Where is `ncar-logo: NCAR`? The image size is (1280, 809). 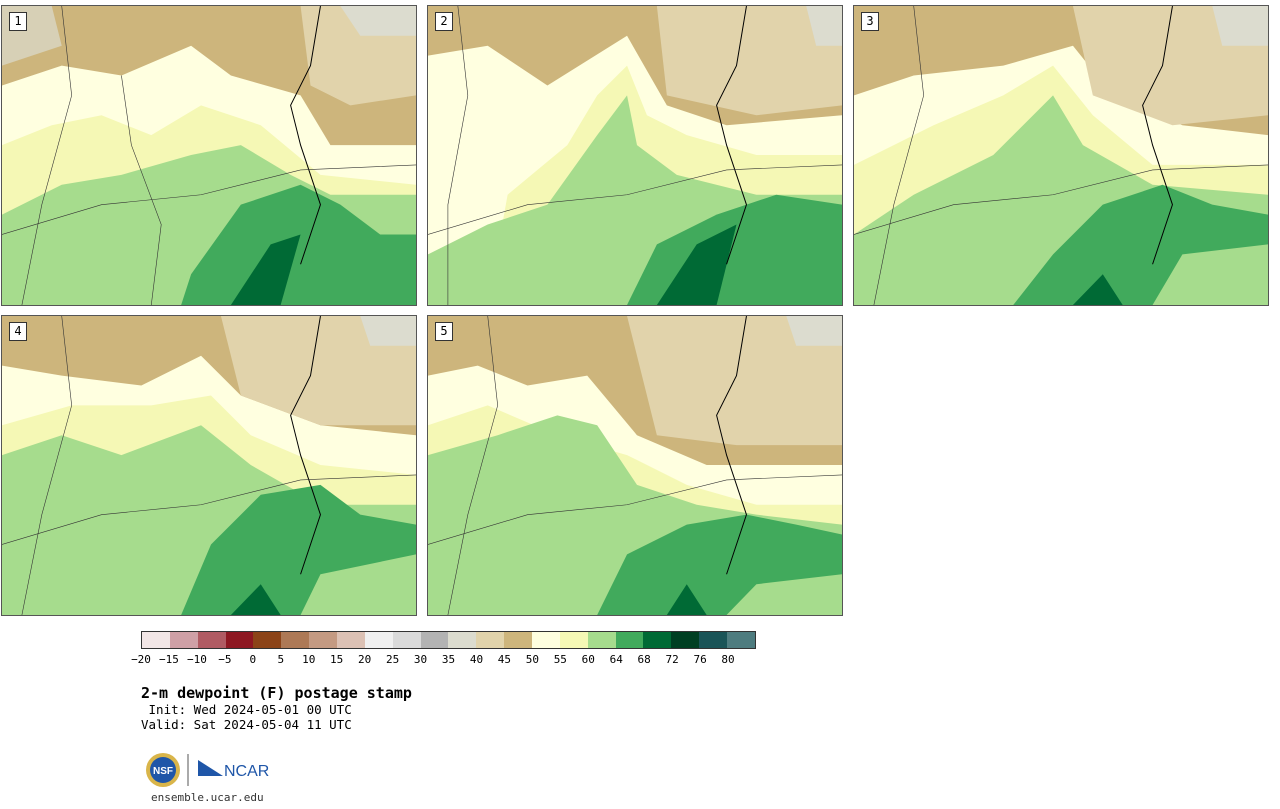 ncar-logo: NCAR is located at coordinates (233, 770).